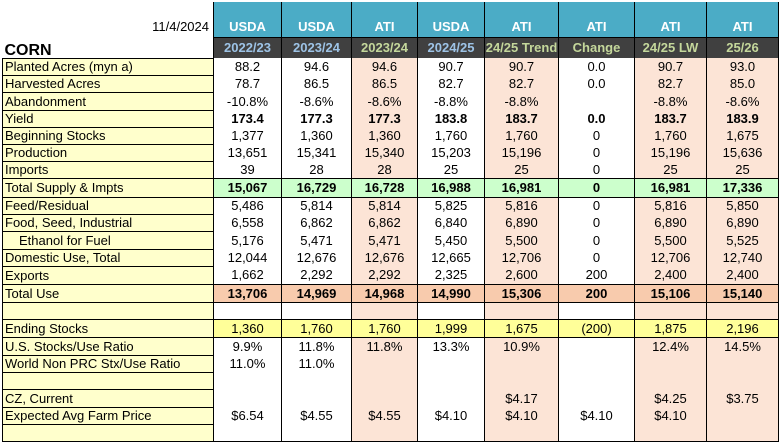 The height and width of the screenshot is (445, 780). Describe the element at coordinates (108, 275) in the screenshot. I see `row-label: Exports` at that location.